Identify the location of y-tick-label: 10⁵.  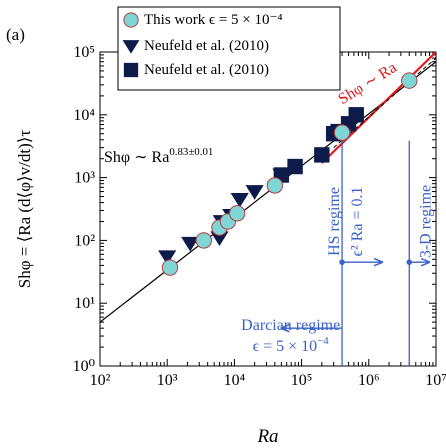
(84, 52).